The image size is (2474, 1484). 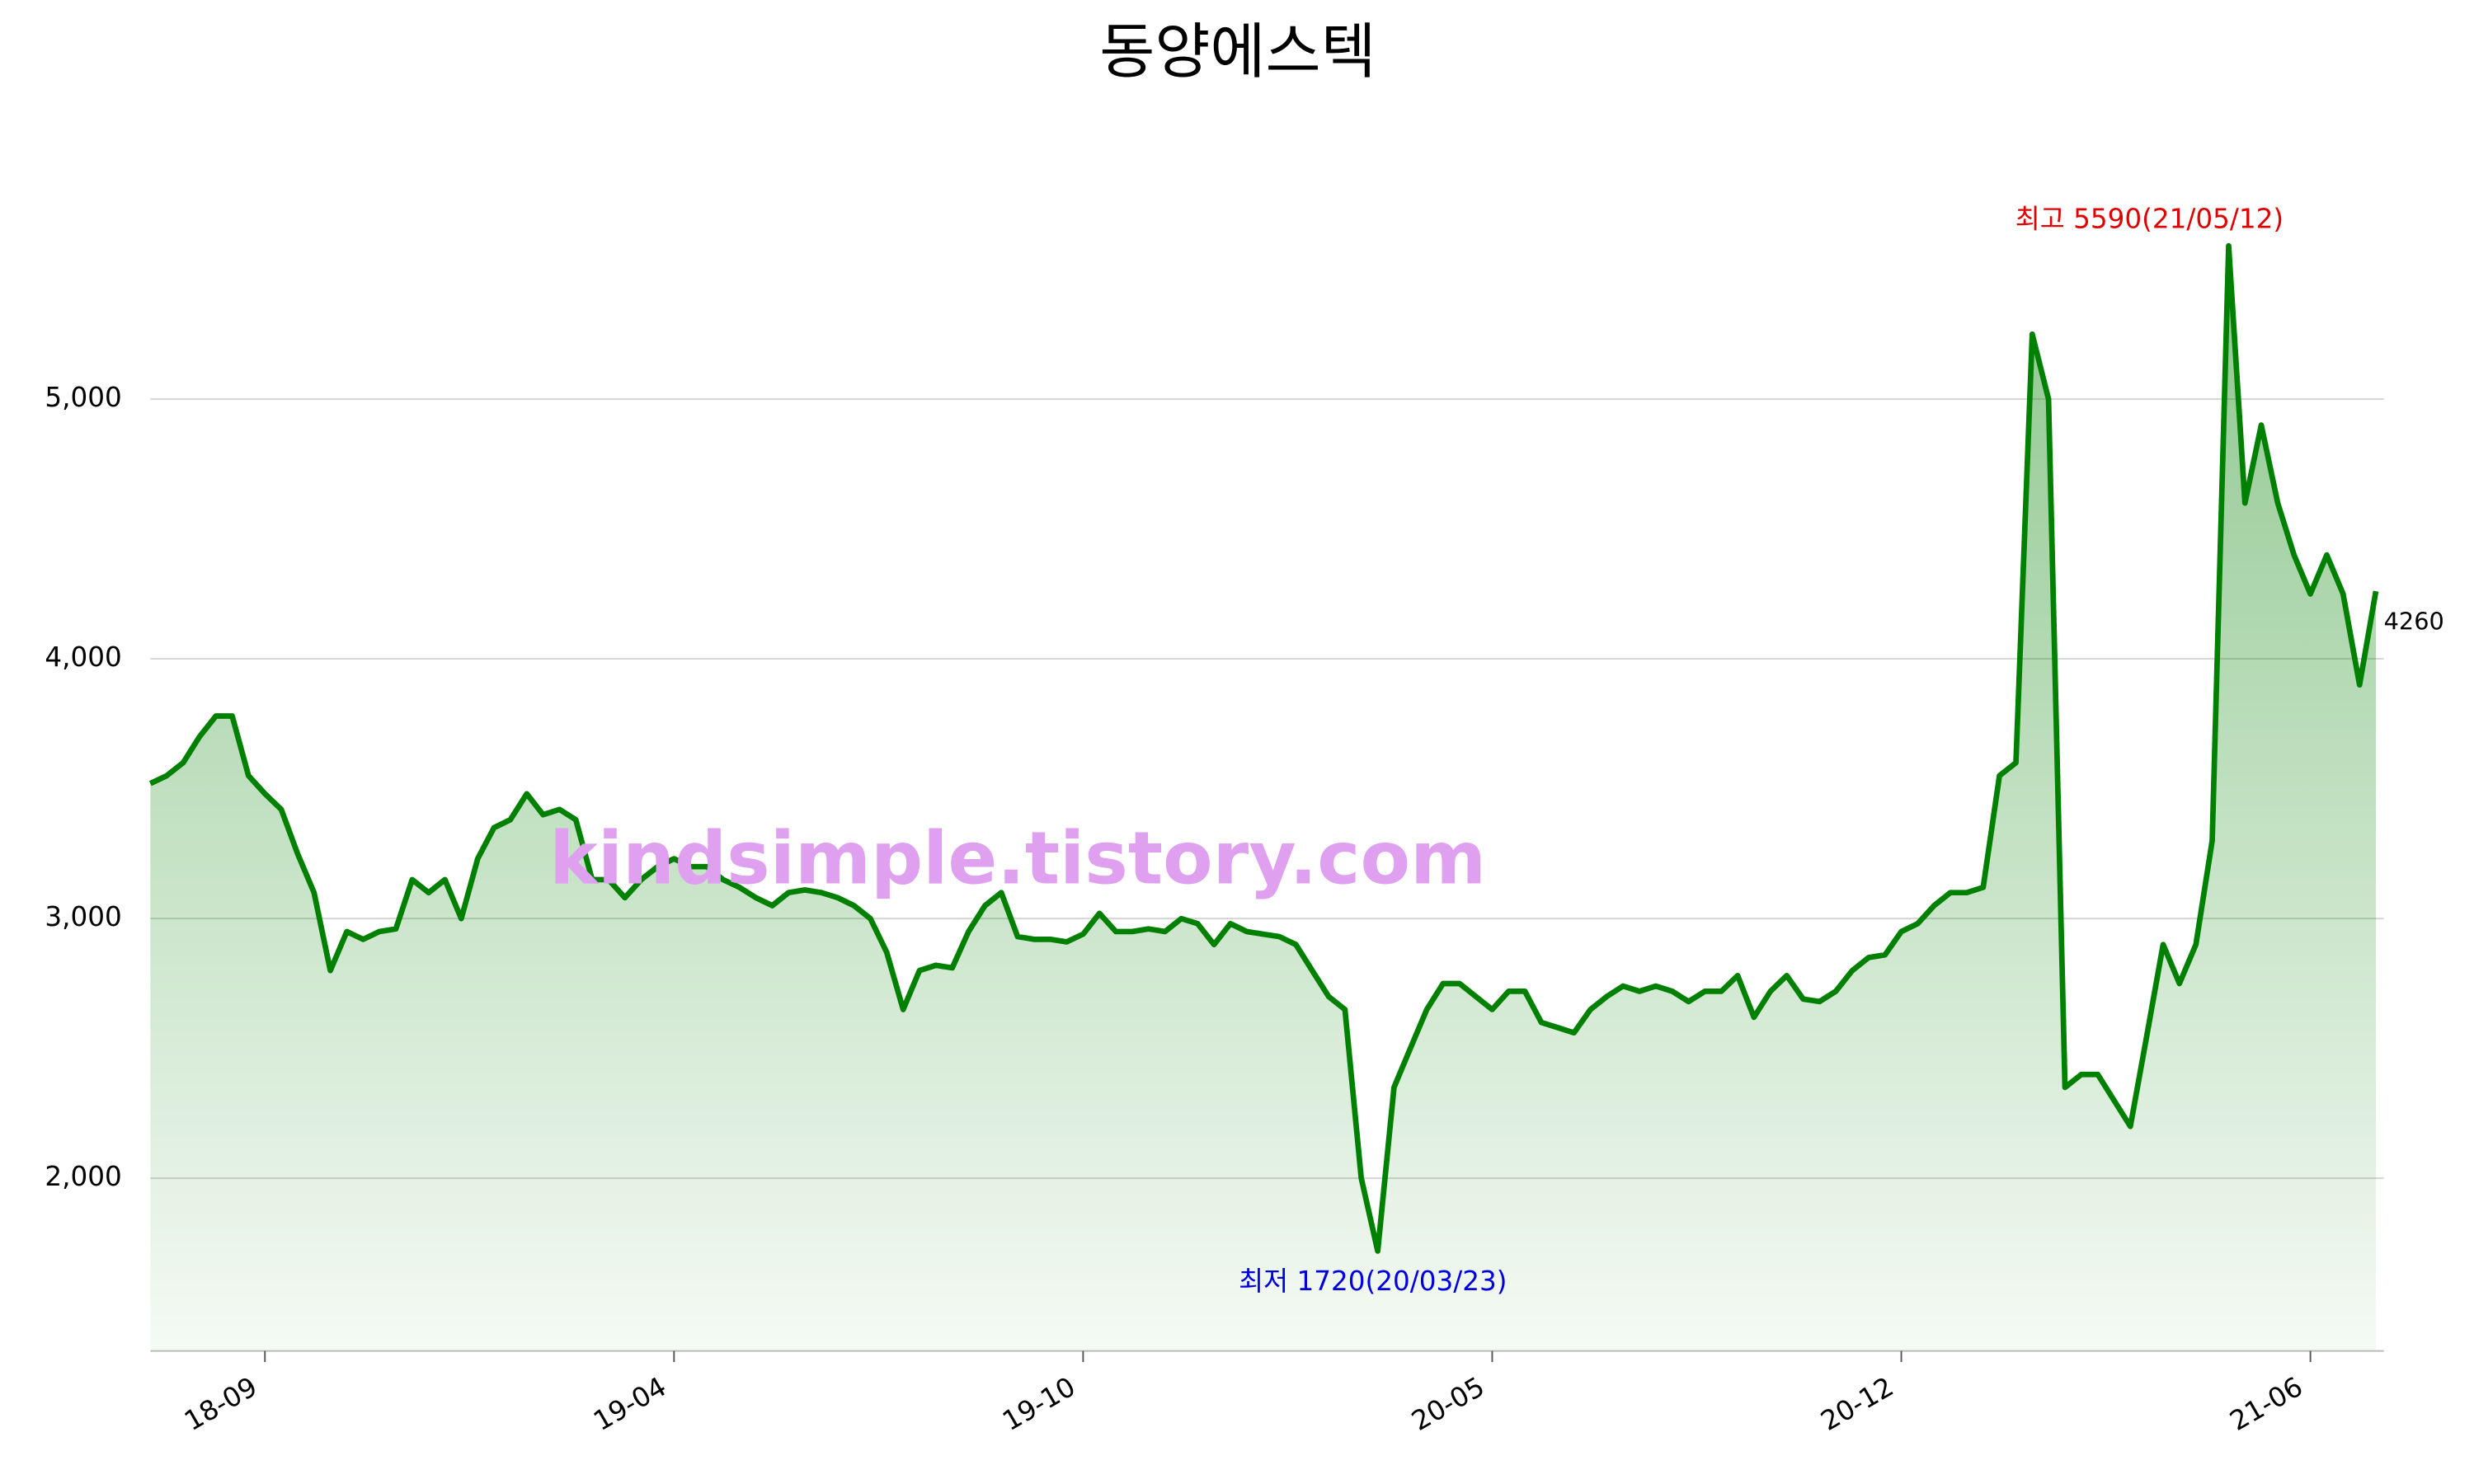 I want to click on y-tick-label: 4,000, so click(x=83, y=657).